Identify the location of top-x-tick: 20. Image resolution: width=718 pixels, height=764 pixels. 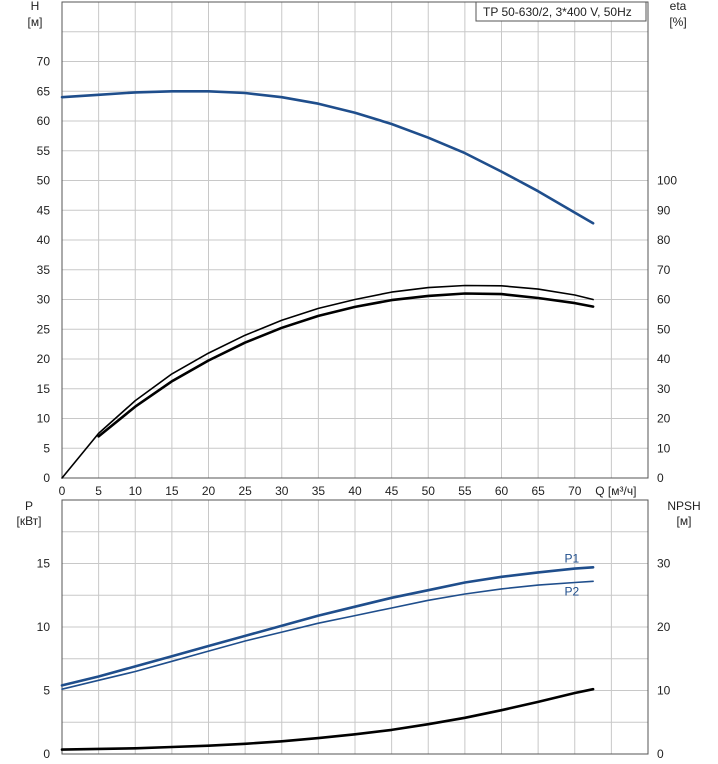
(209, 491).